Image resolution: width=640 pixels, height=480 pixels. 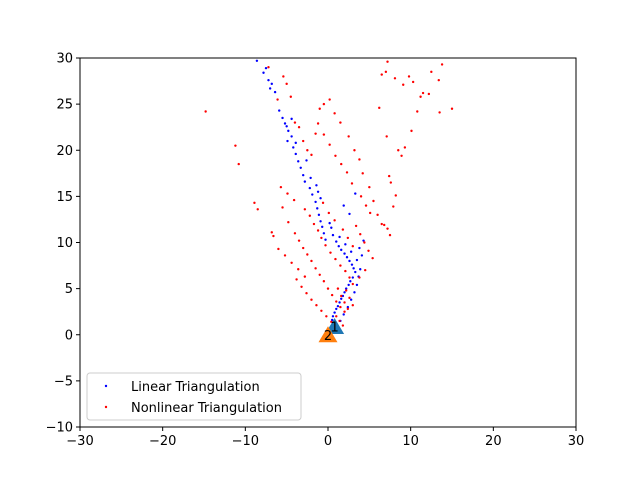 What do you see at coordinates (310, 193) in the screenshot?
I see `series-linear` at bounding box center [310, 193].